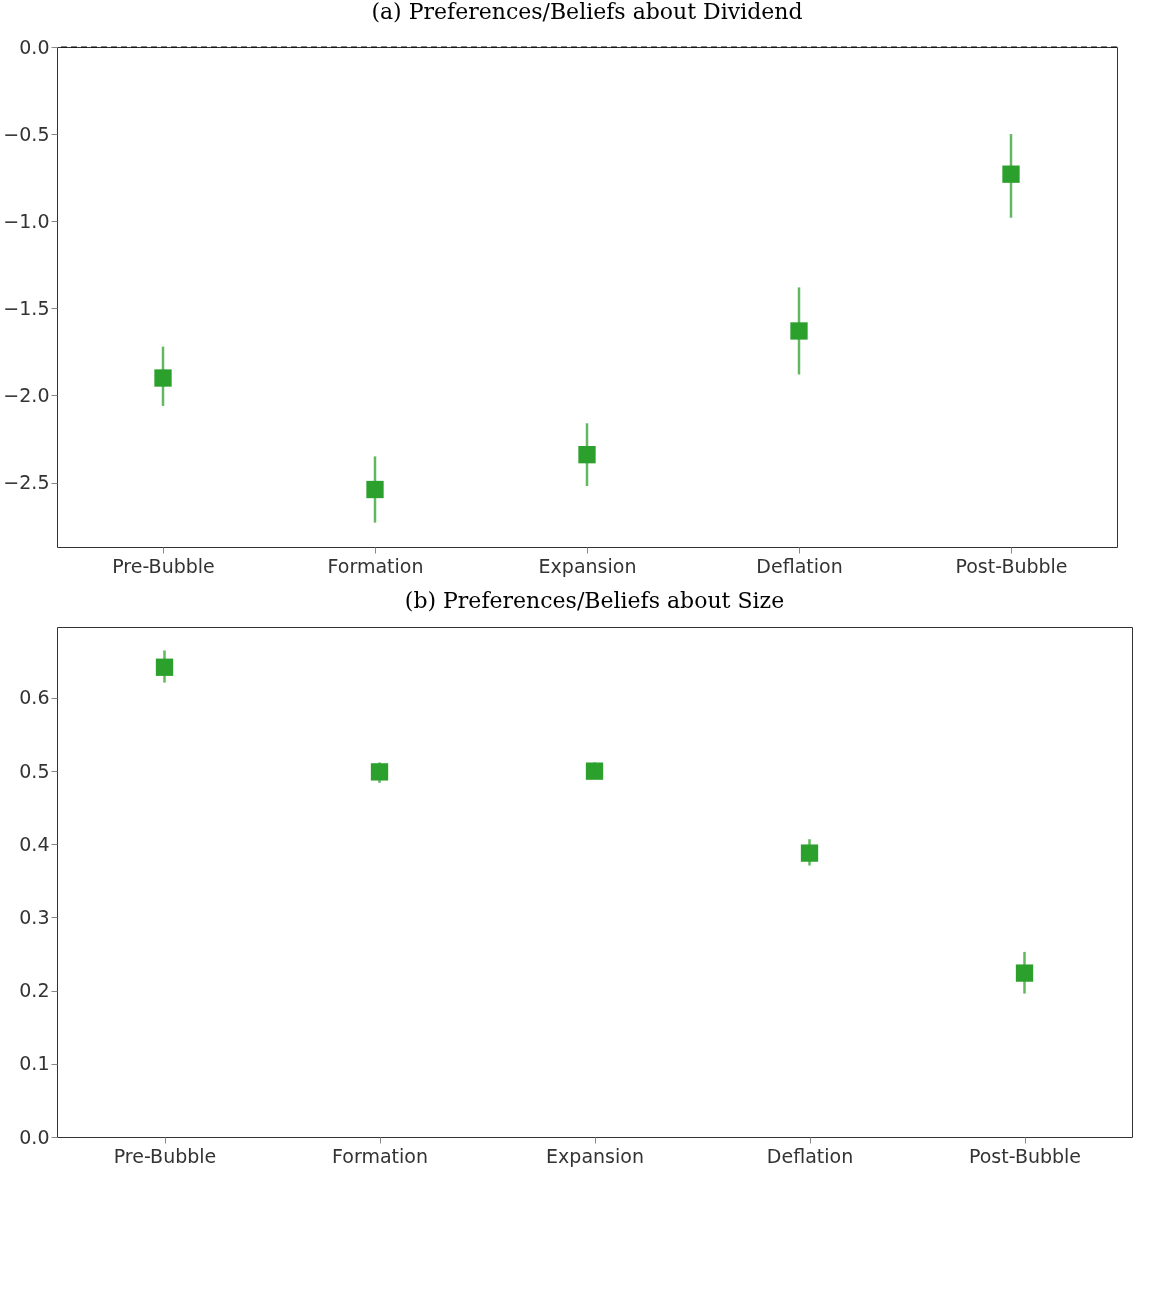  I want to click on y-tick-label: −2.0, so click(26, 394).